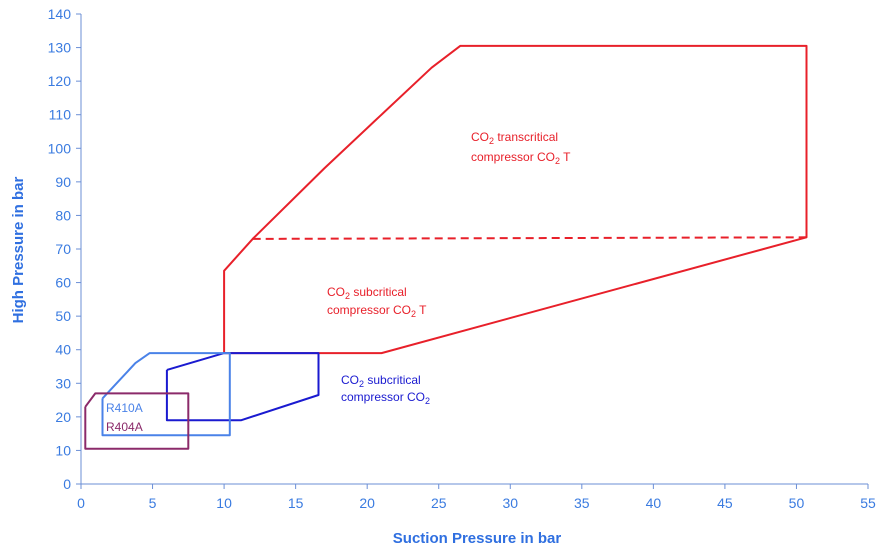  What do you see at coordinates (63, 316) in the screenshot?
I see `y-tick-label: 50` at bounding box center [63, 316].